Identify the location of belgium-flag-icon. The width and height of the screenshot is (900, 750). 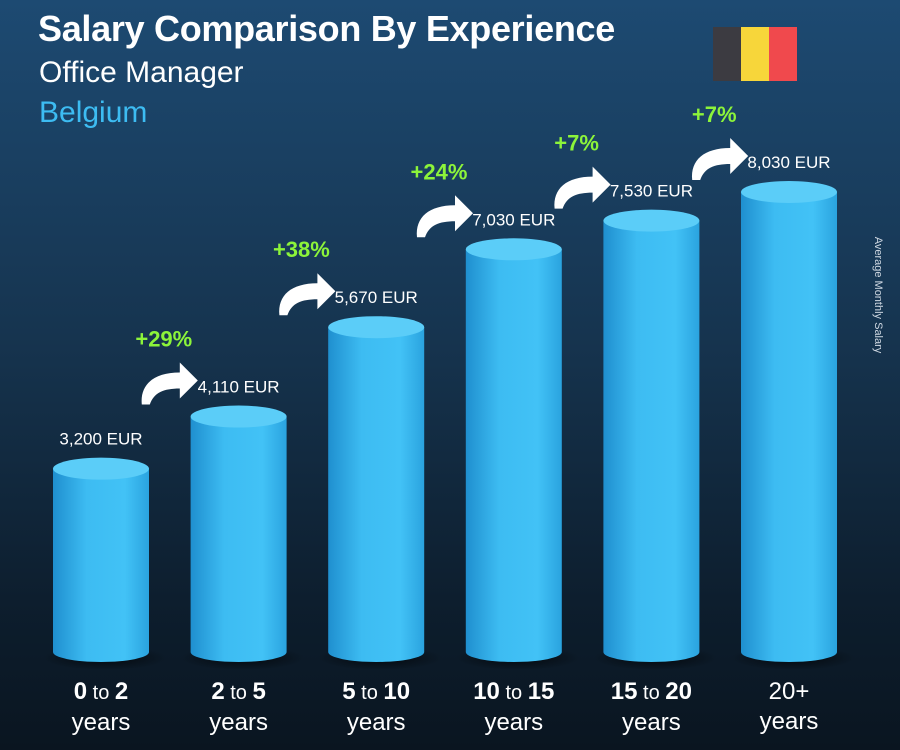
(755, 54).